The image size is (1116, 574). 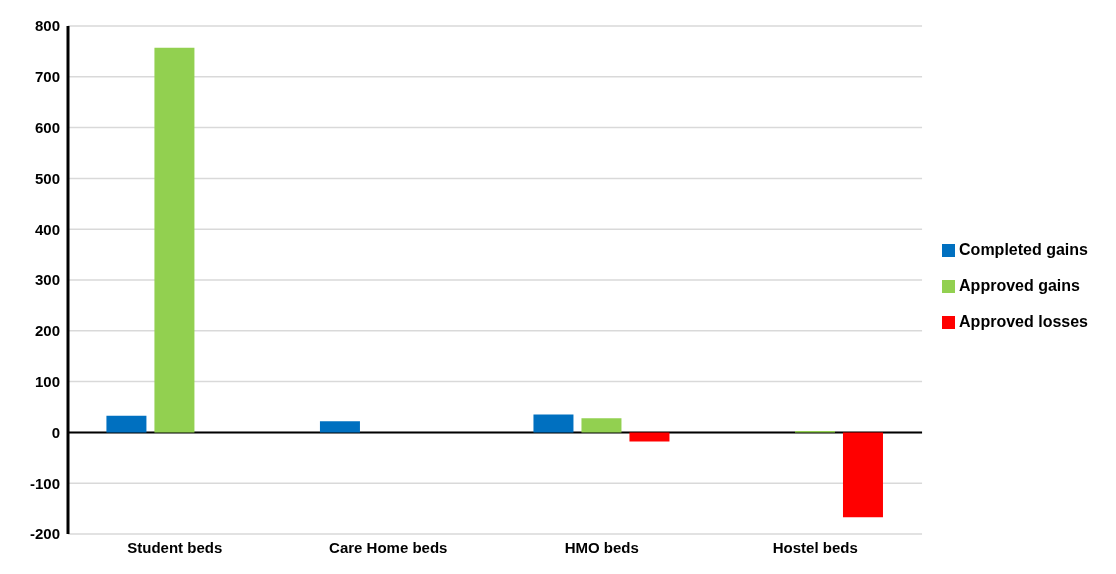 I want to click on legend-label: Approved gains, so click(x=1019, y=285).